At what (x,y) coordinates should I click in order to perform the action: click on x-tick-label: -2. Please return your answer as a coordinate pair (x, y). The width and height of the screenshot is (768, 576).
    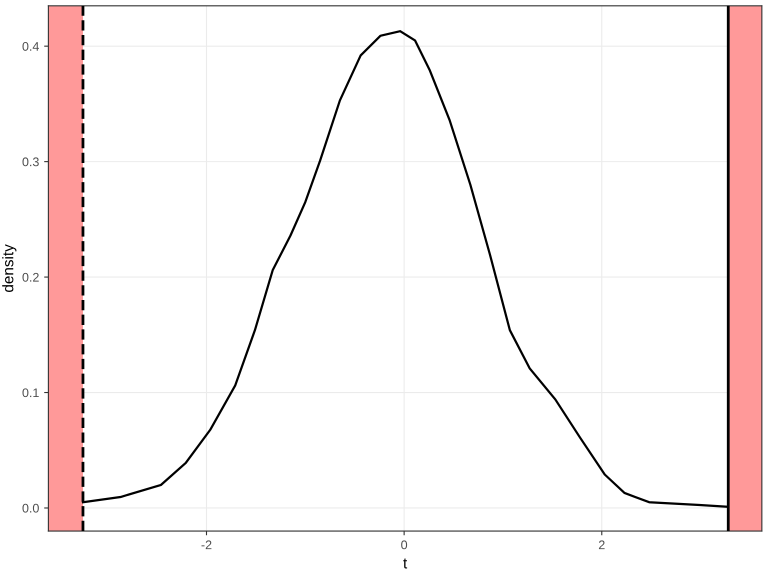
    Looking at the image, I should click on (206, 545).